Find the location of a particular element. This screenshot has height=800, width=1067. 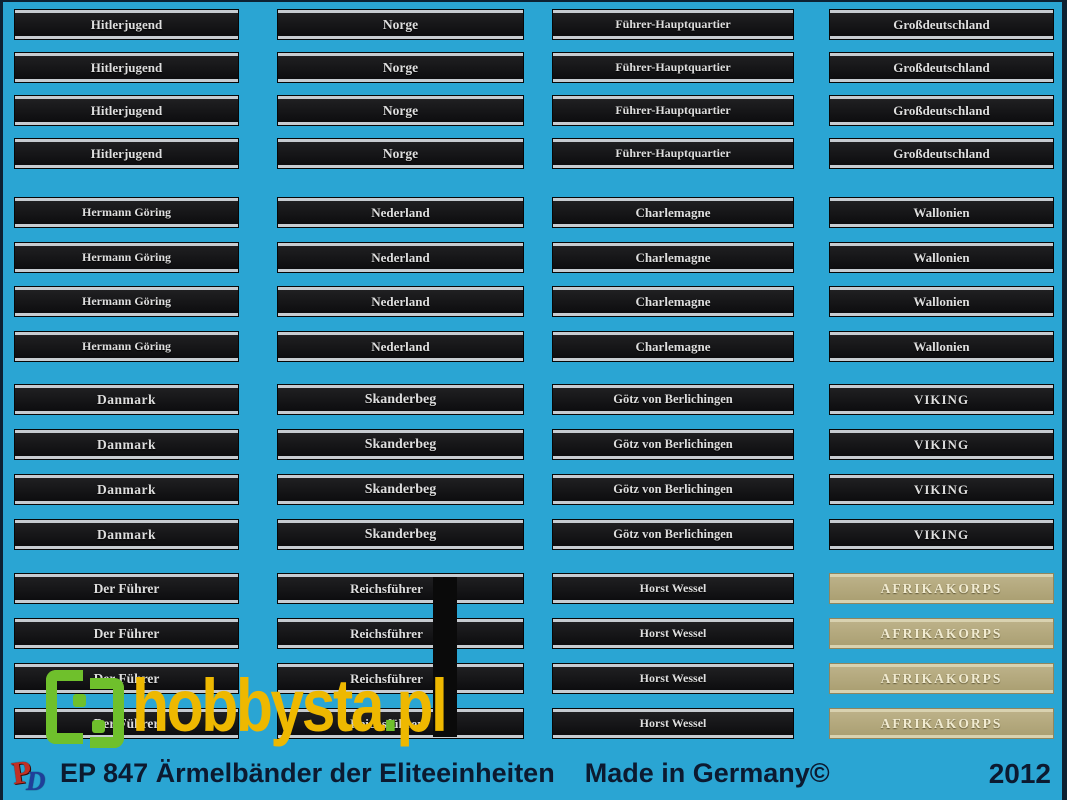

bracket-left-glyph is located at coordinates (64, 707).